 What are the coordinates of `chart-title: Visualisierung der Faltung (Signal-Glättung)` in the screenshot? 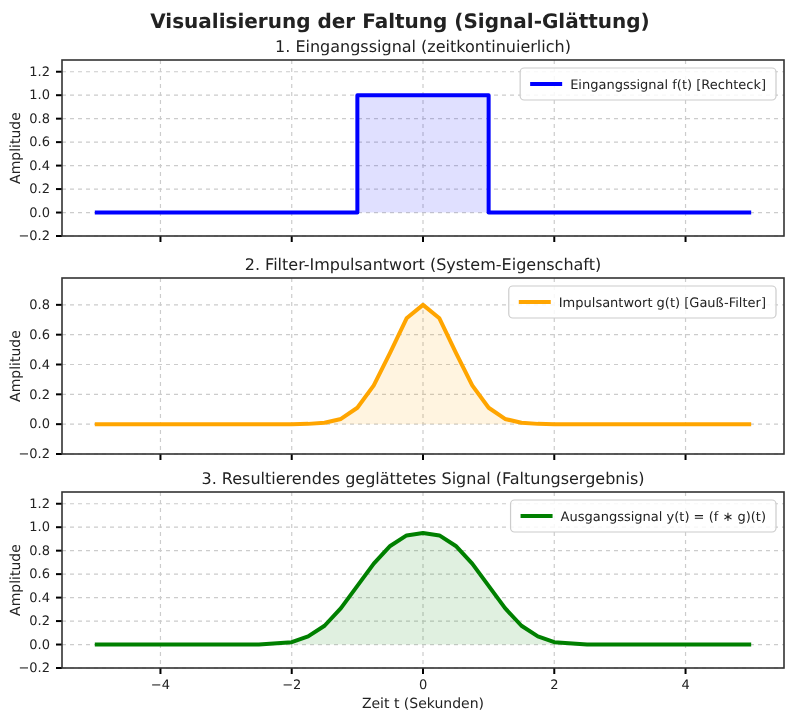 It's located at (400, 23).